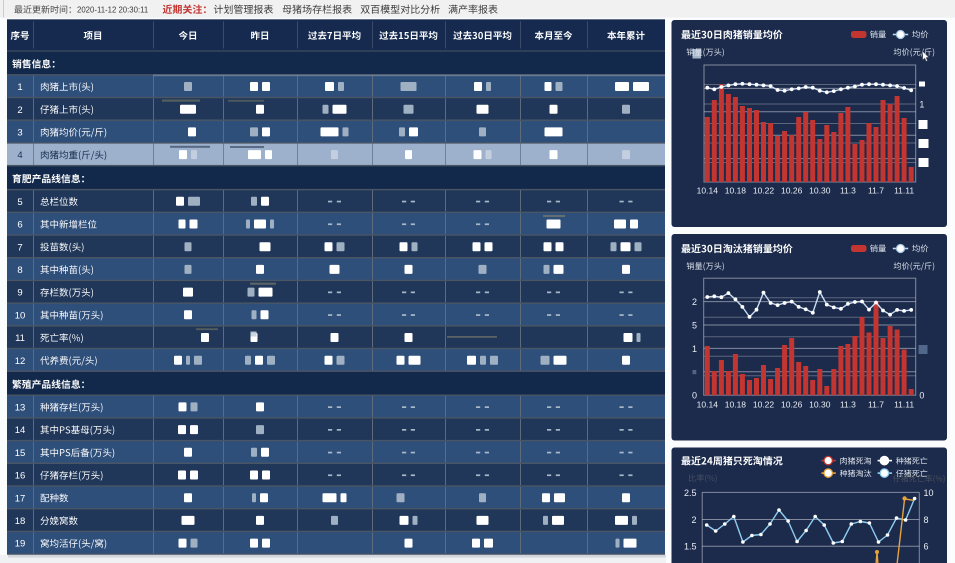  What do you see at coordinates (20, 408) in the screenshot?
I see `svg-text: 13` at bounding box center [20, 408].